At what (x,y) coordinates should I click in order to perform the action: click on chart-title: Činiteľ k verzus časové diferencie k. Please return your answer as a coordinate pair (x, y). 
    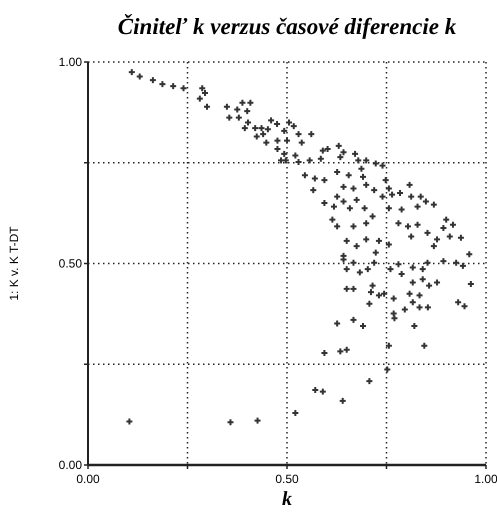
    Looking at the image, I should click on (287, 26).